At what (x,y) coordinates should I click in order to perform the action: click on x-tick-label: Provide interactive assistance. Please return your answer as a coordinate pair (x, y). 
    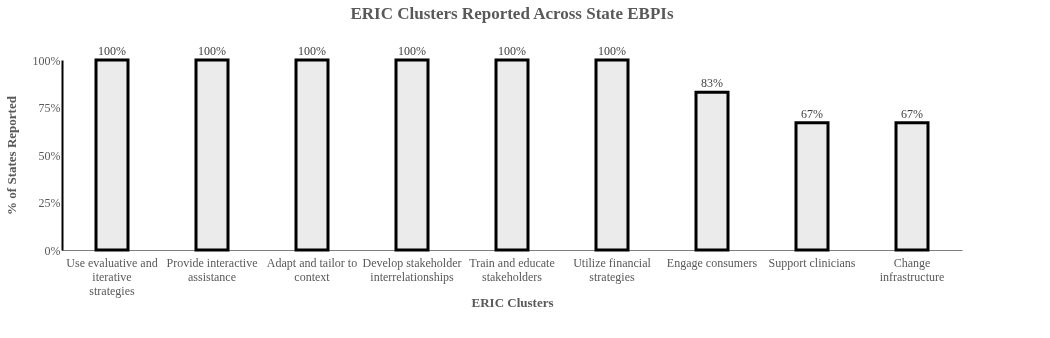
    Looking at the image, I should click on (212, 270).